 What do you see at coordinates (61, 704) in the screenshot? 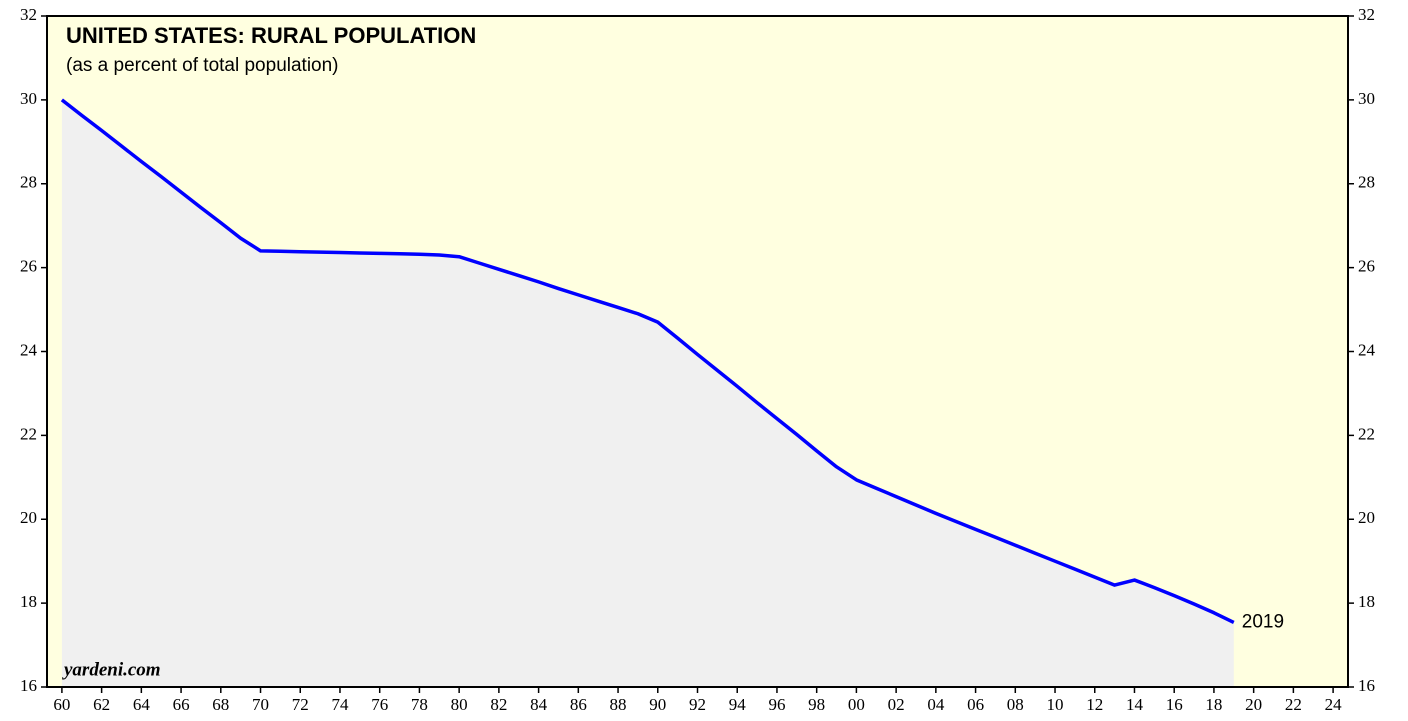
I see `x-tick-label: 60` at bounding box center [61, 704].